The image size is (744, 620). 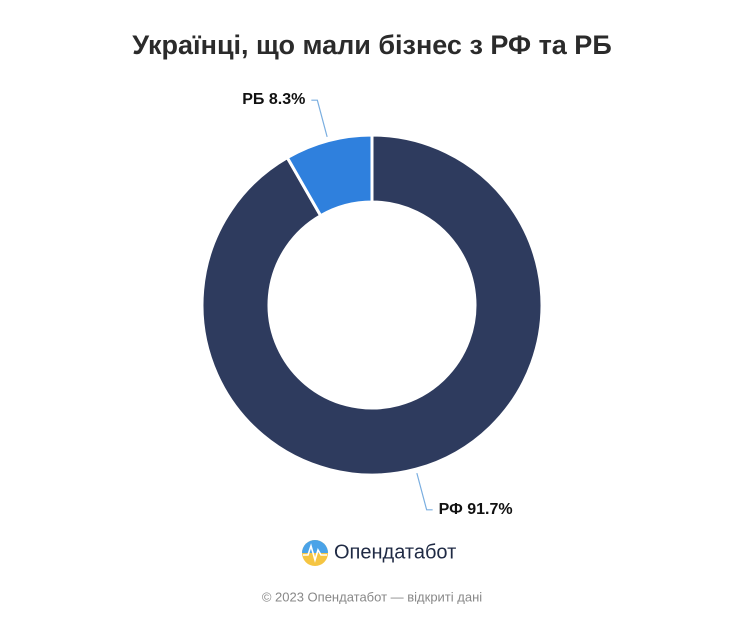 I want to click on label-category: РФ, so click(x=451, y=509).